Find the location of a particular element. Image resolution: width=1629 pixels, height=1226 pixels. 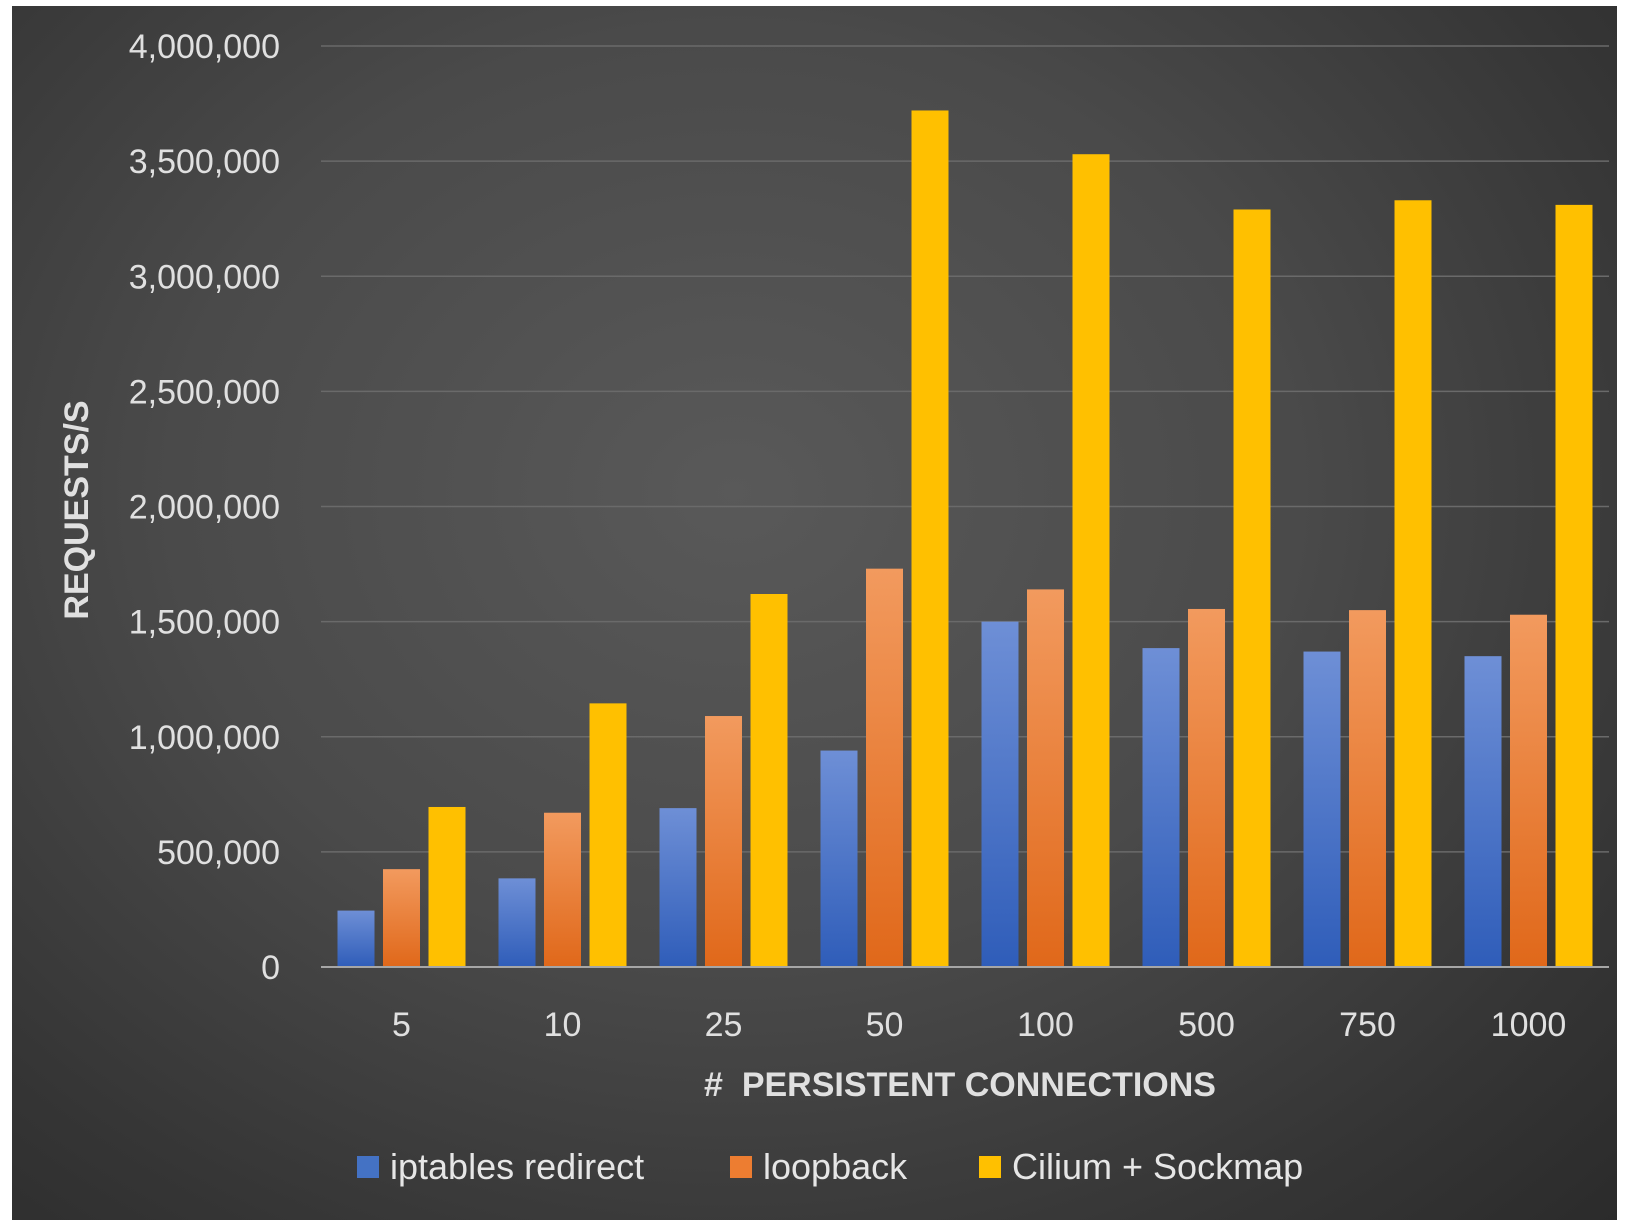

y-tick-label: 2,000,000 is located at coordinates (204, 508).